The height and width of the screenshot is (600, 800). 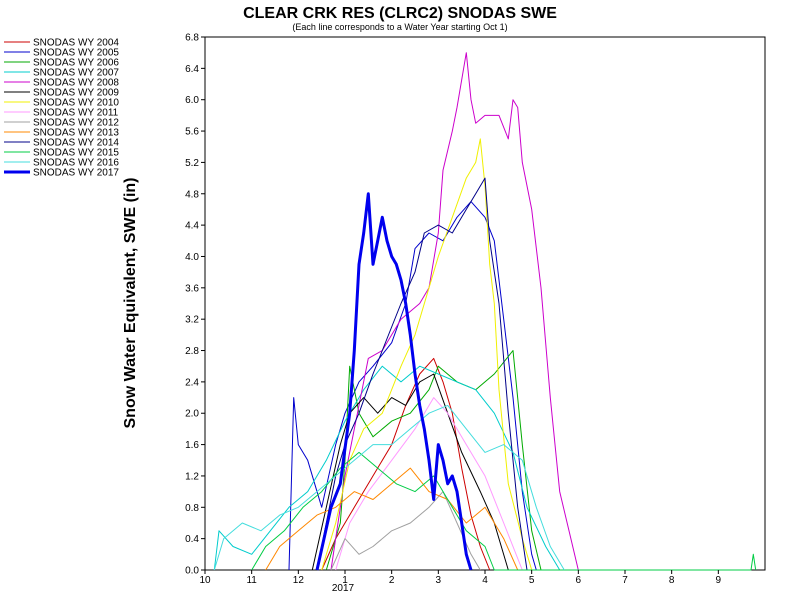 What do you see at coordinates (192, 445) in the screenshot?
I see `y-tick-label: 1.6` at bounding box center [192, 445].